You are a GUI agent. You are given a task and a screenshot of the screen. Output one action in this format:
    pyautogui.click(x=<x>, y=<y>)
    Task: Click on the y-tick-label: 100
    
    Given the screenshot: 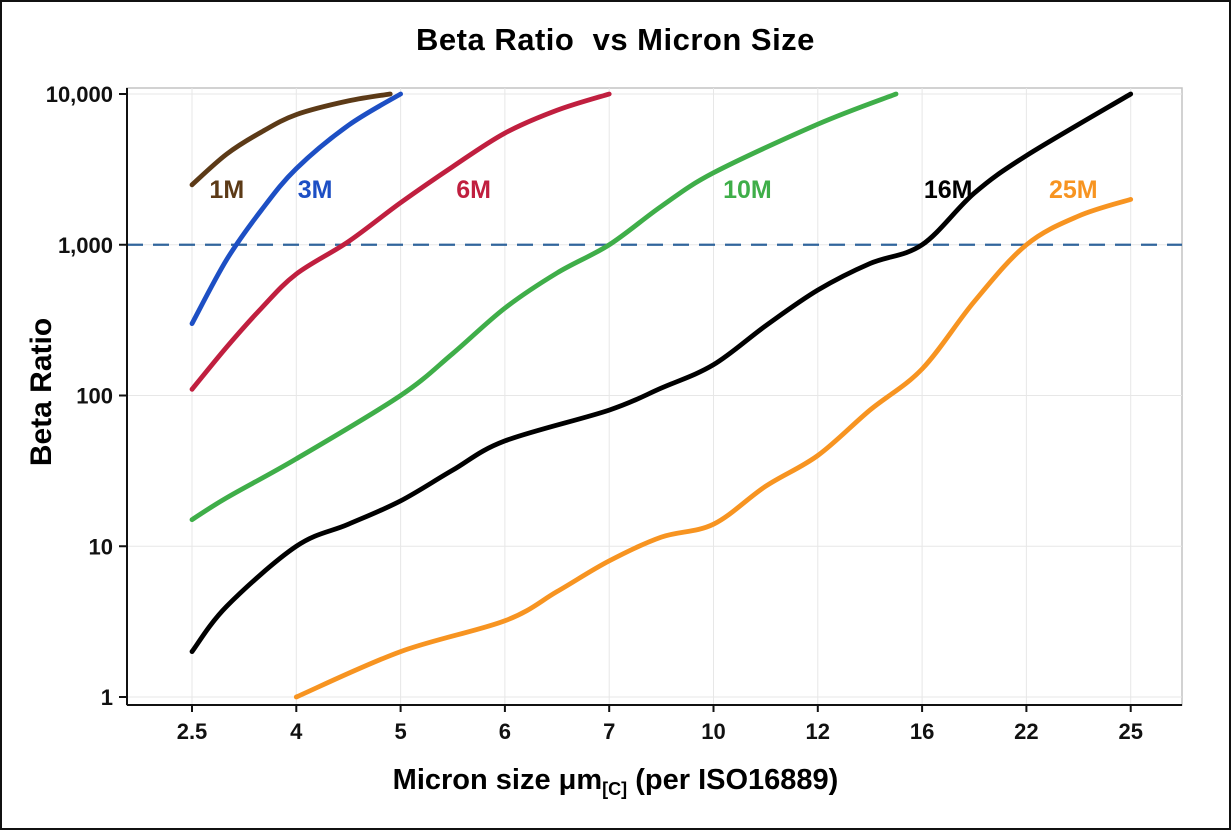 What is the action you would take?
    pyautogui.click(x=94, y=396)
    